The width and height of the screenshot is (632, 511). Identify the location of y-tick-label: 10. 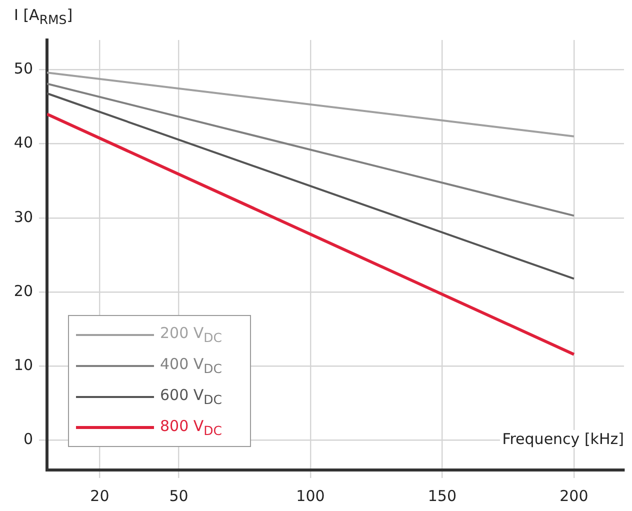
(23, 365).